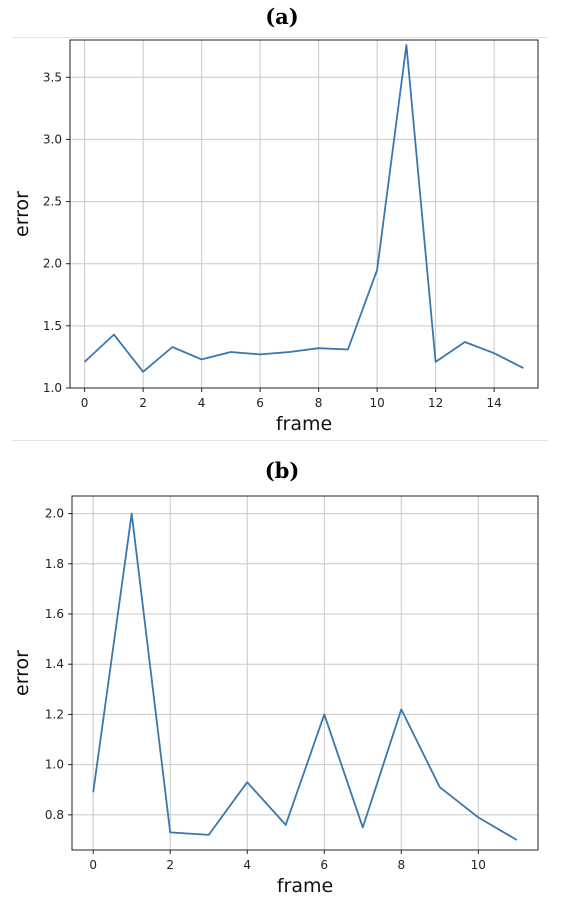  Describe the element at coordinates (282, 16) in the screenshot. I see `panel-a-label: (a)` at that location.